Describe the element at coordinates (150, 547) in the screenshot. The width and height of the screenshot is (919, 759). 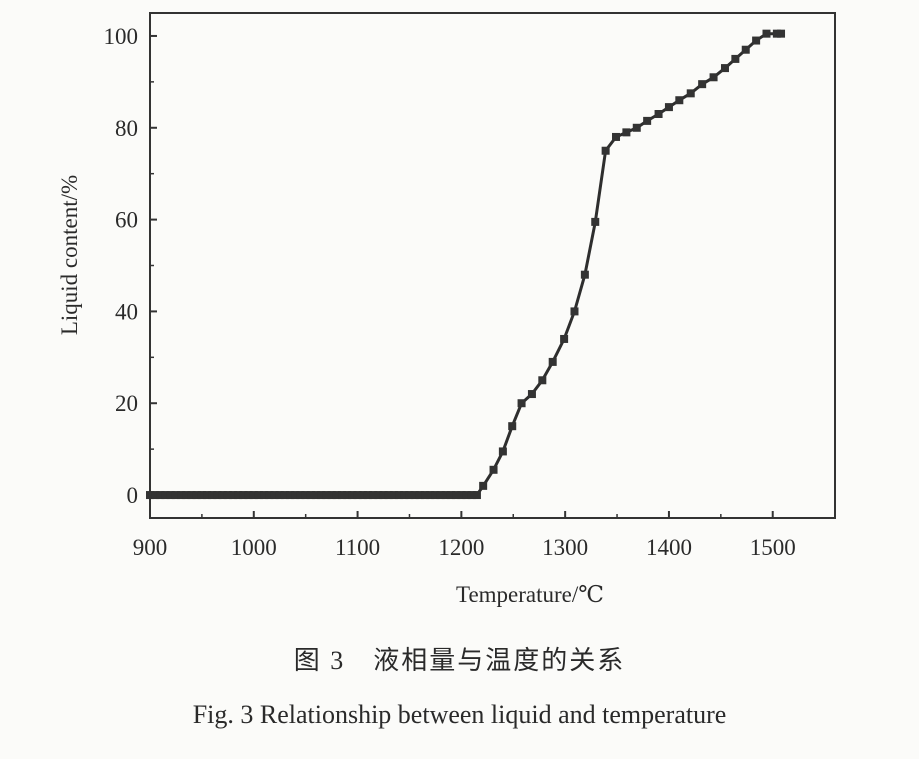
I see `x-tick-label: 900` at that location.